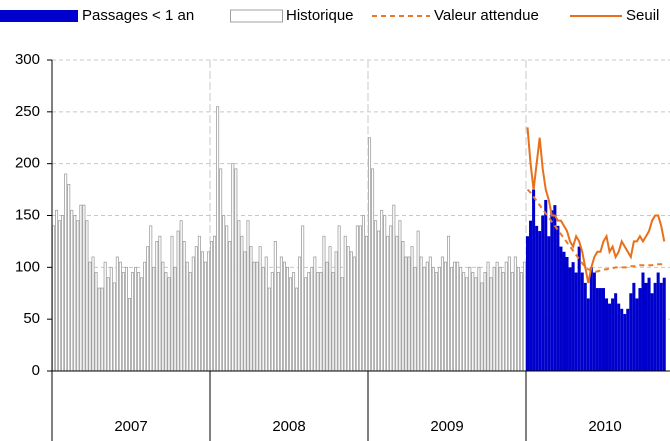 This screenshot has width=670, height=441. Describe the element at coordinates (130, 426) in the screenshot. I see `x-tick-label: 2007` at that location.